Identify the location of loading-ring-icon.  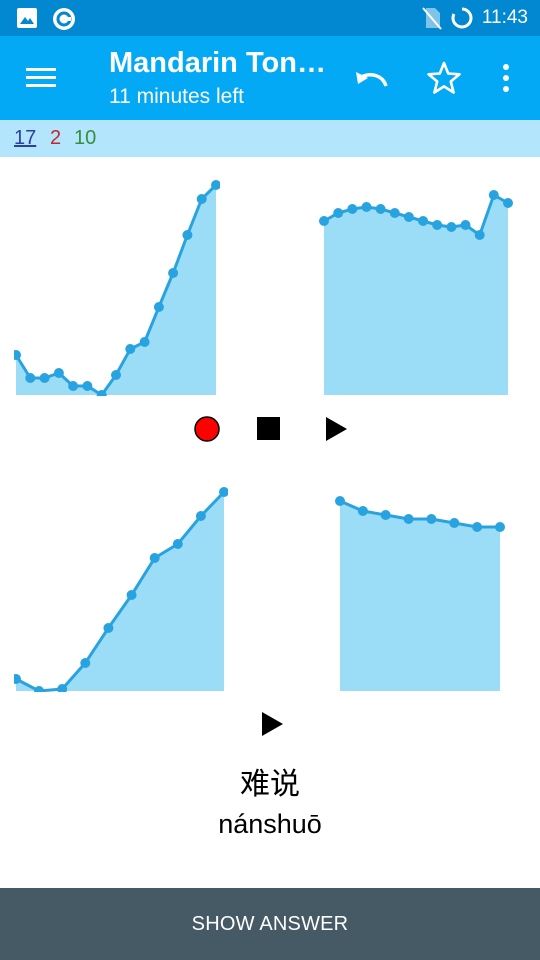
(462, 18).